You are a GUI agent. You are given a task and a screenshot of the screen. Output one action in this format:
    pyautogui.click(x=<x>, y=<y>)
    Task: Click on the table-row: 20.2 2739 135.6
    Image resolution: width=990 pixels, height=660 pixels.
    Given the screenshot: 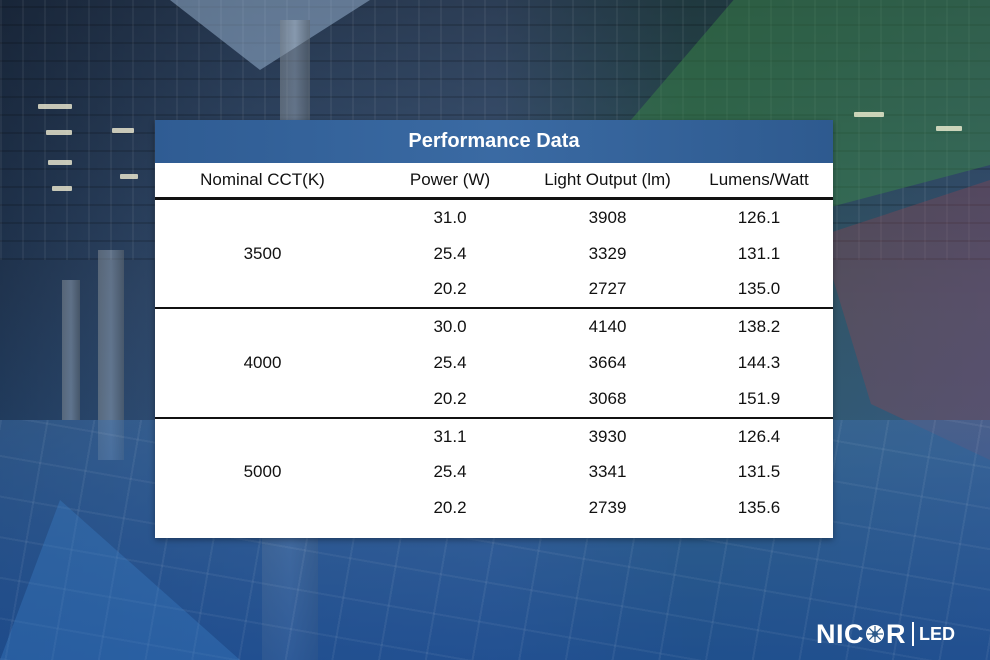 What is the action you would take?
    pyautogui.click(x=494, y=508)
    